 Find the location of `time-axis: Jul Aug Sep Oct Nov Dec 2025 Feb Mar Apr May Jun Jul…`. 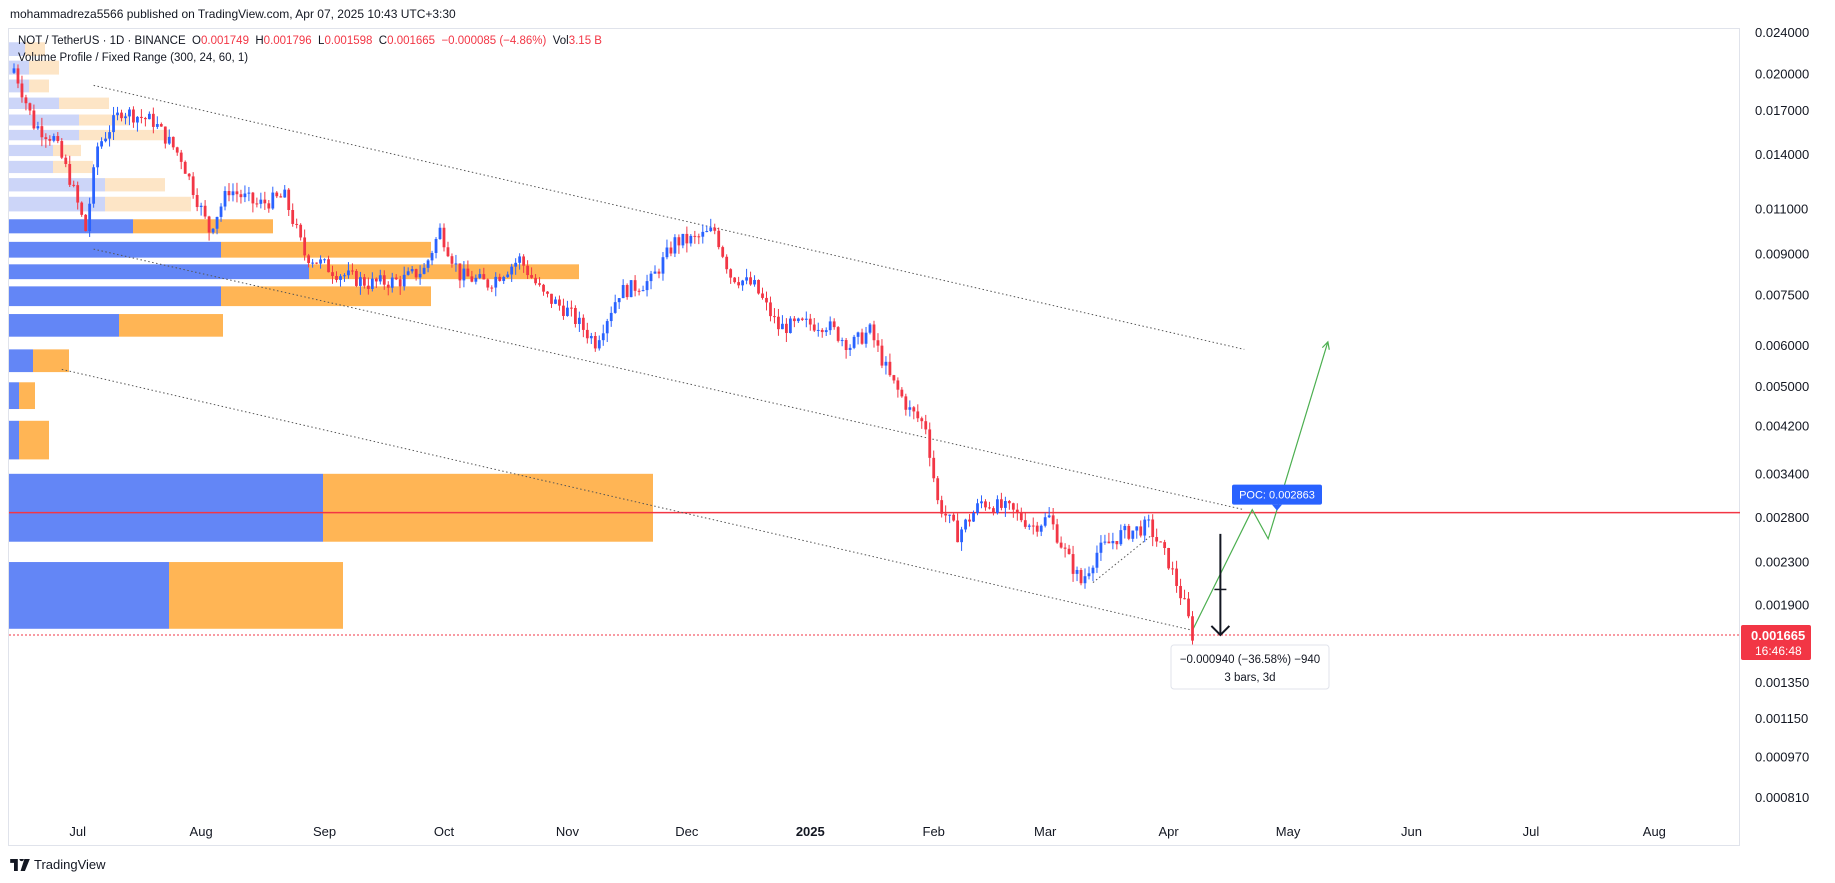

time-axis: Jul Aug Sep Oct Nov Dec 2025 Feb Mar Apr May Jun Jul… is located at coordinates (867, 831).